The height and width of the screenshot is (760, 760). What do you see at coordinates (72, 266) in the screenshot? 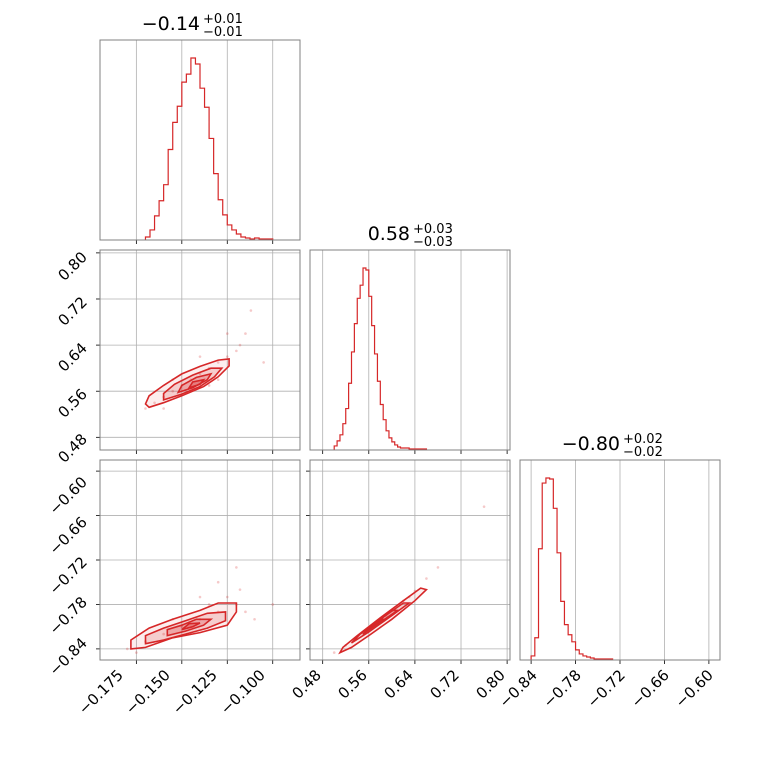
I see `y-tick-label: 0.80` at bounding box center [72, 266].